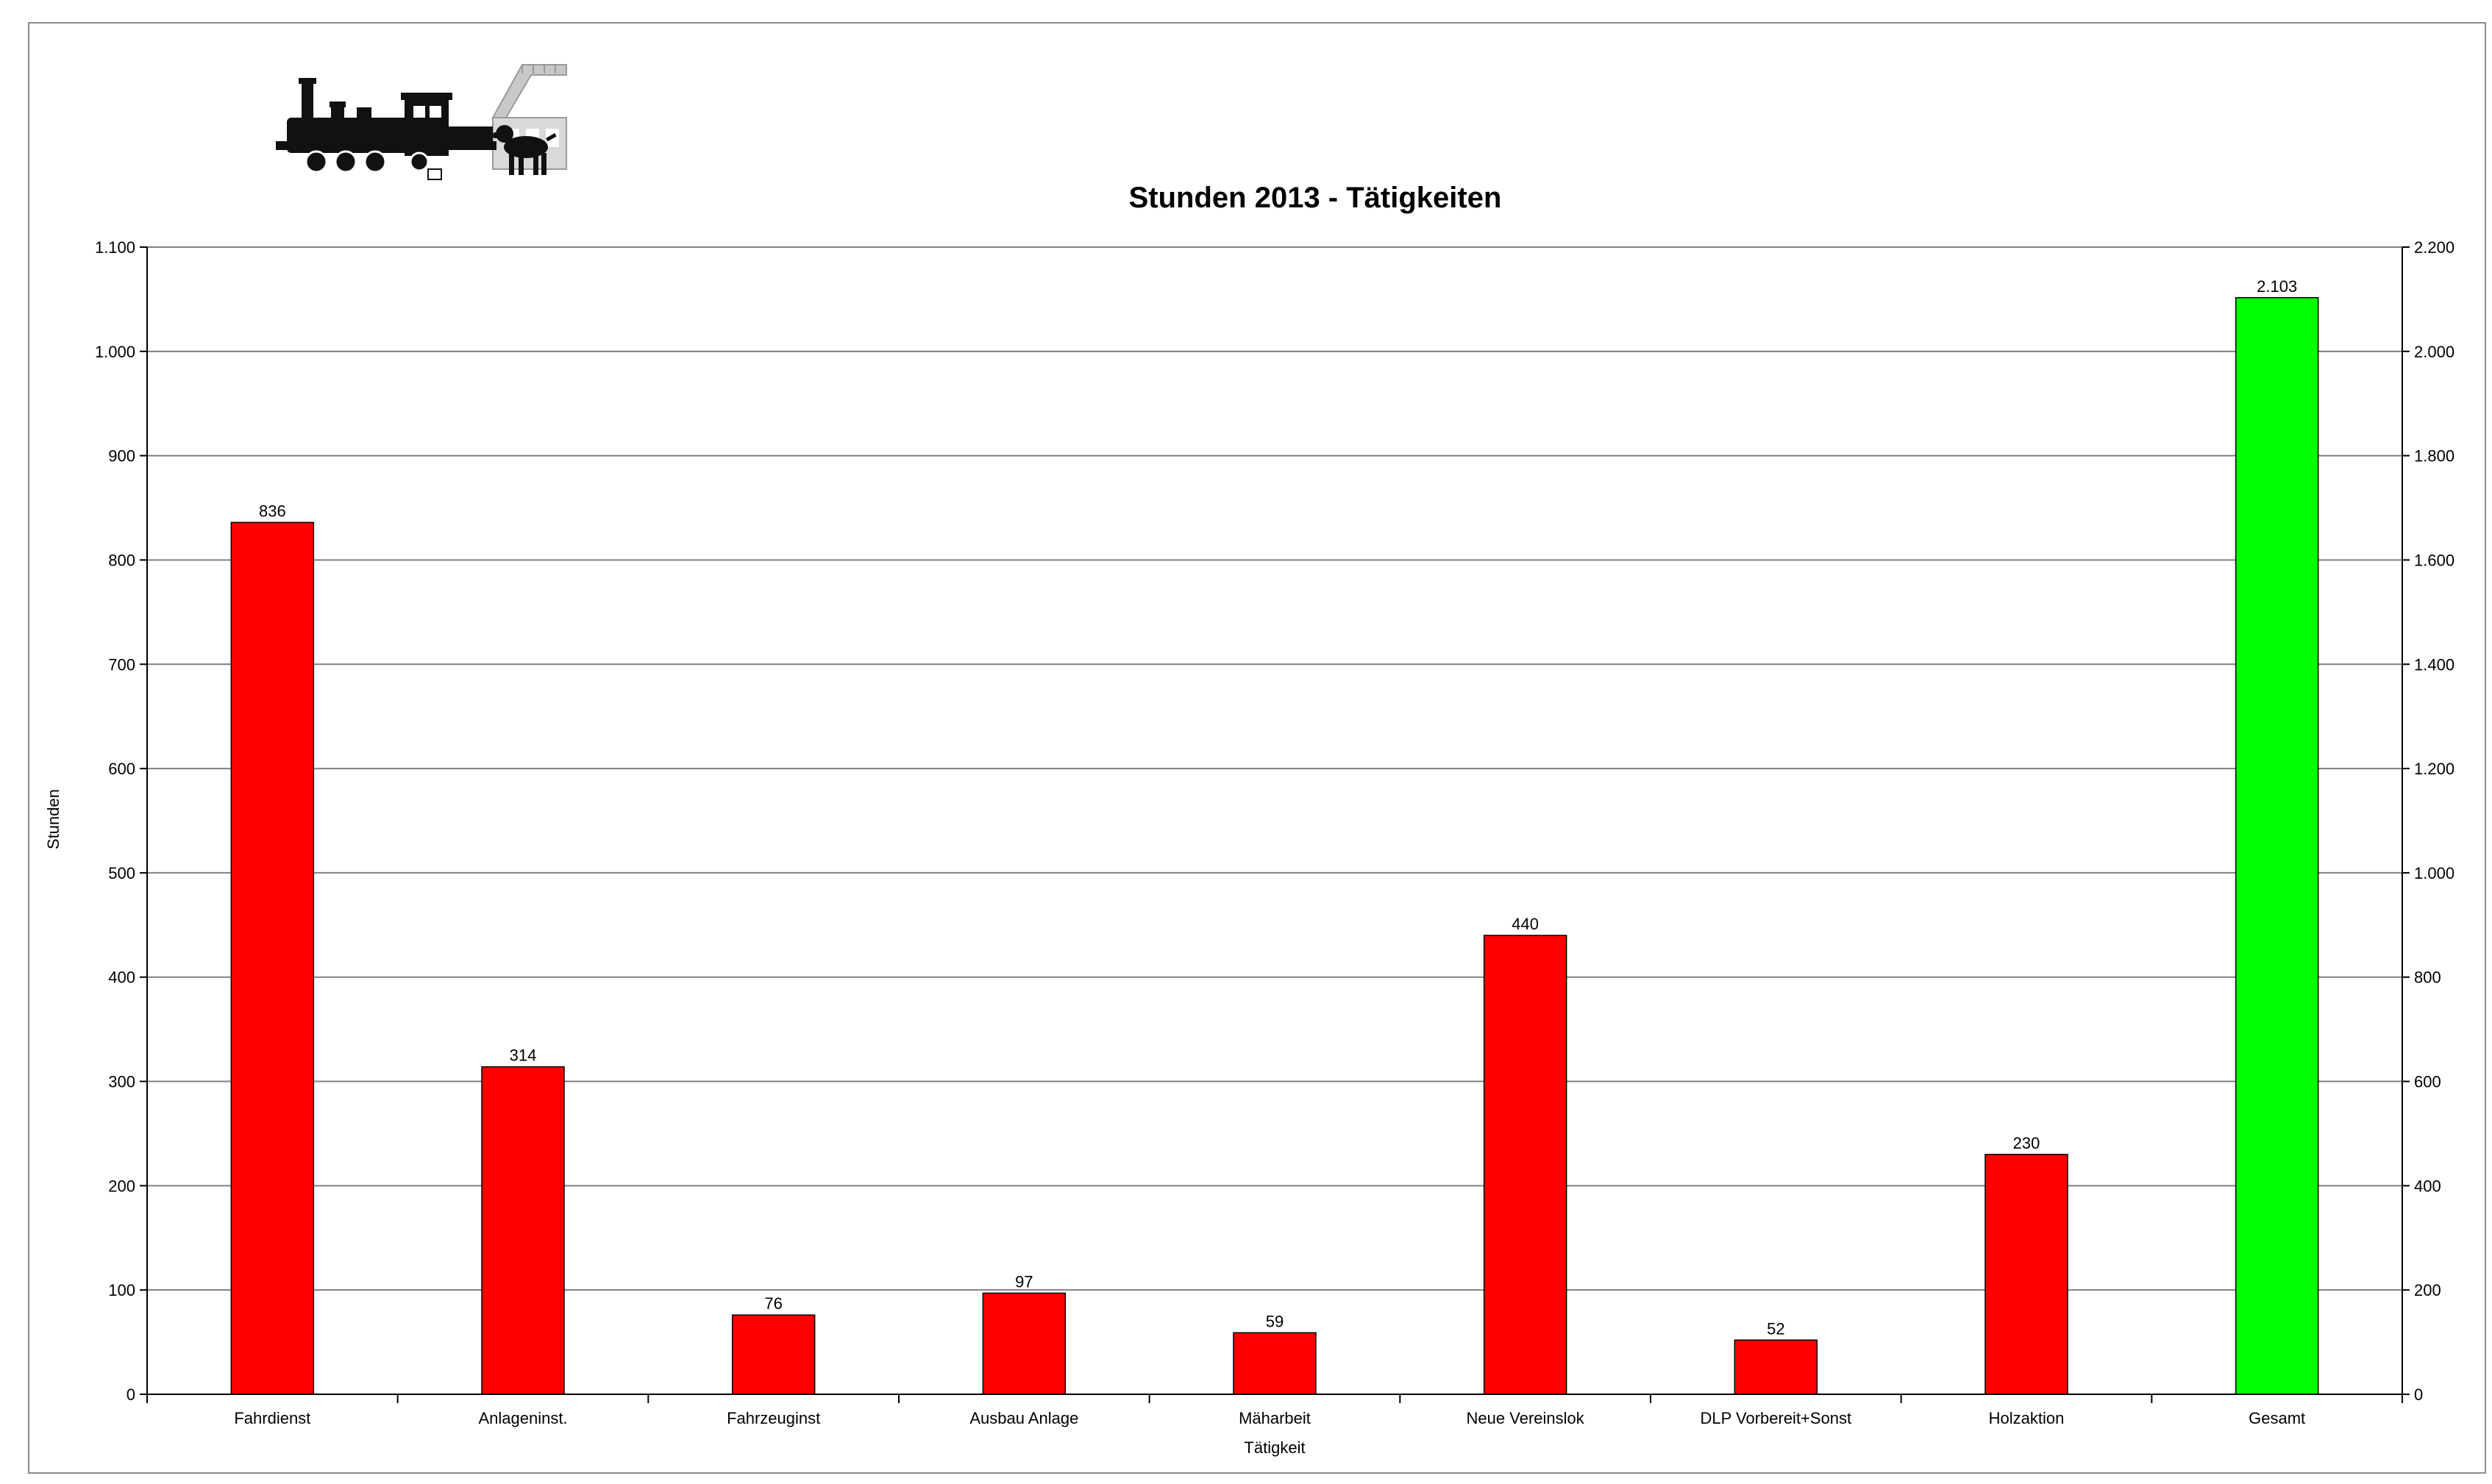 This screenshot has height=1484, width=2492. I want to click on x-axis-label: Tätigkeit, so click(1274, 1447).